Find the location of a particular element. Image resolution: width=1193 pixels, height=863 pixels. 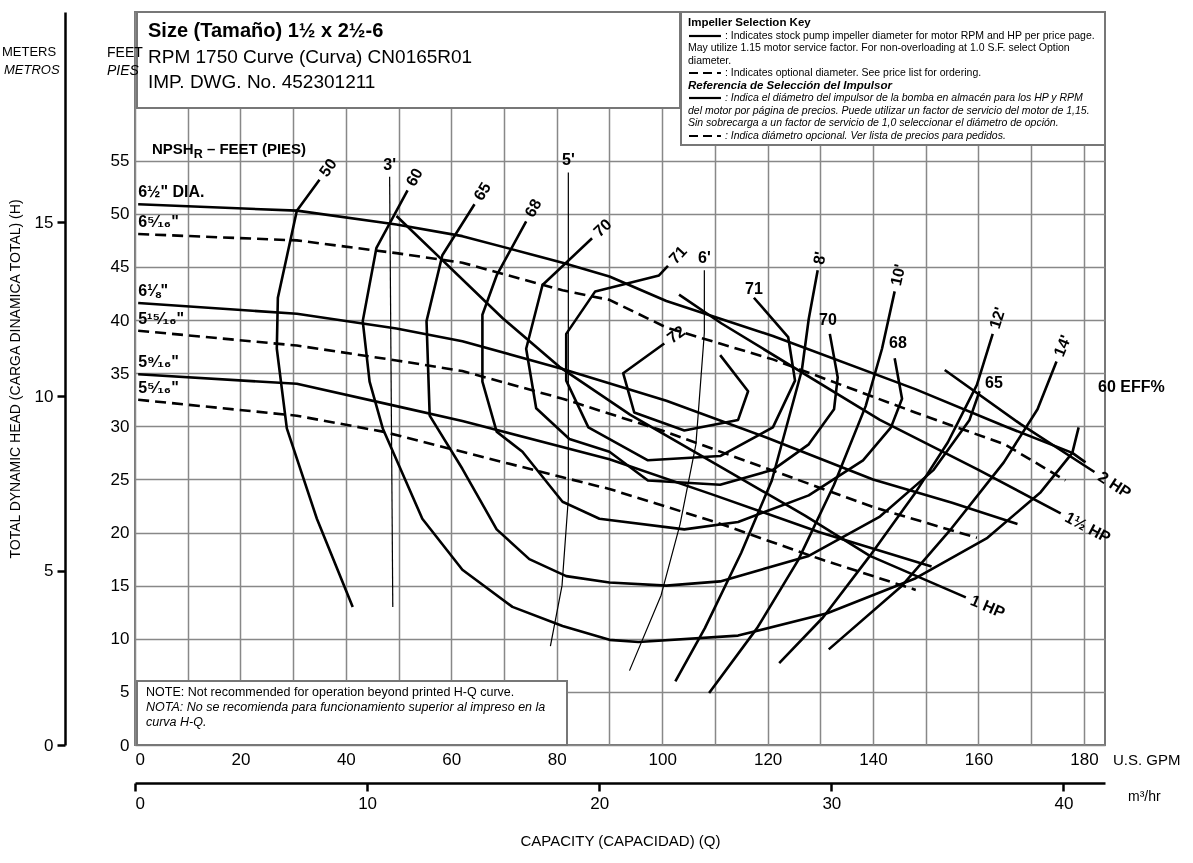

x2-axis-title: CAPACITY (CAPACIDAD) (Q) is located at coordinates (620, 840).